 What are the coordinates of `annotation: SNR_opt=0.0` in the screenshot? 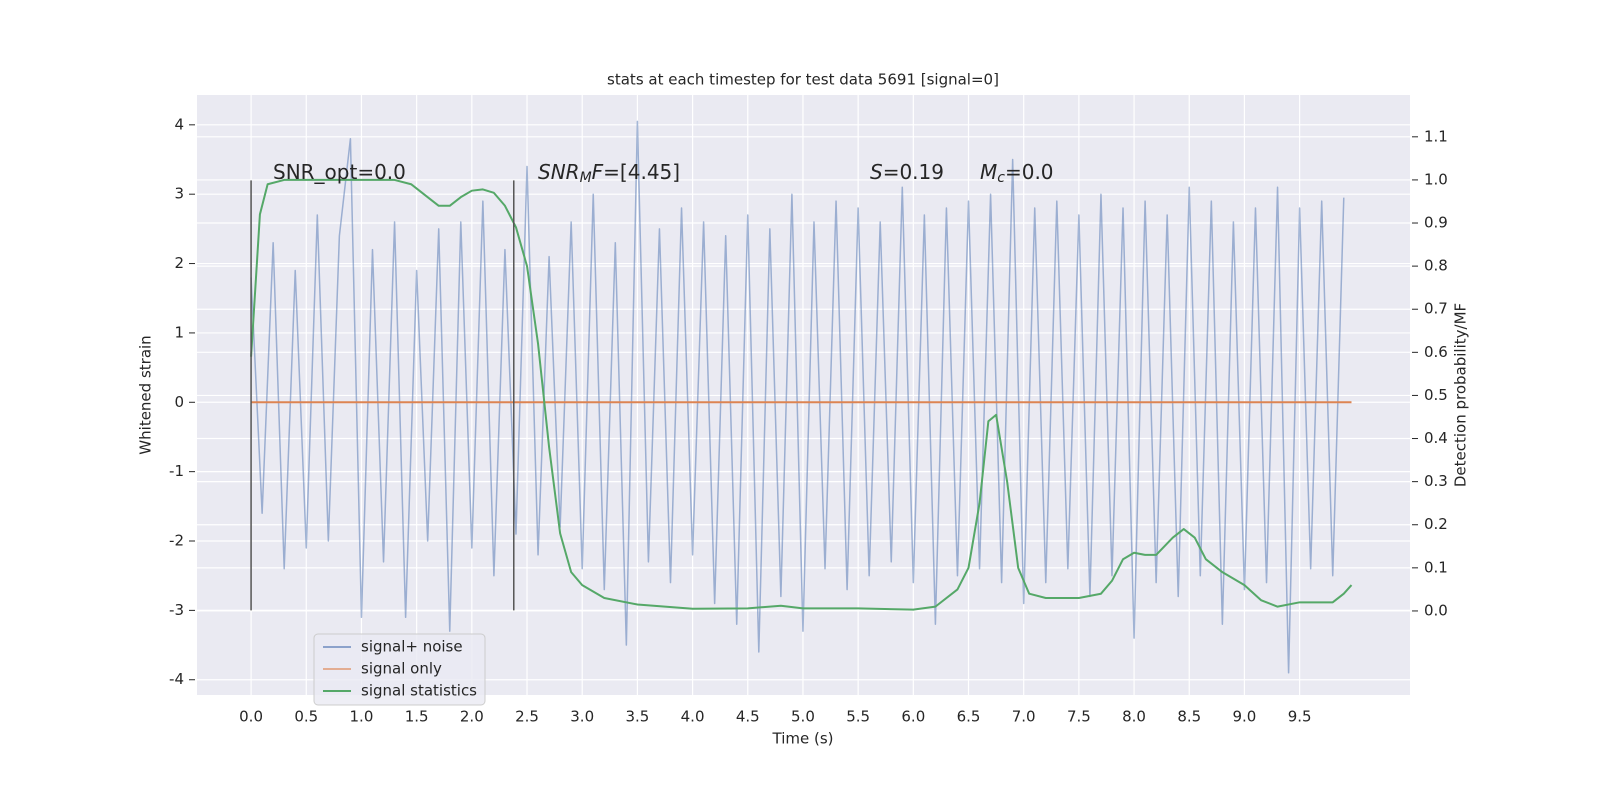 It's located at (339, 172).